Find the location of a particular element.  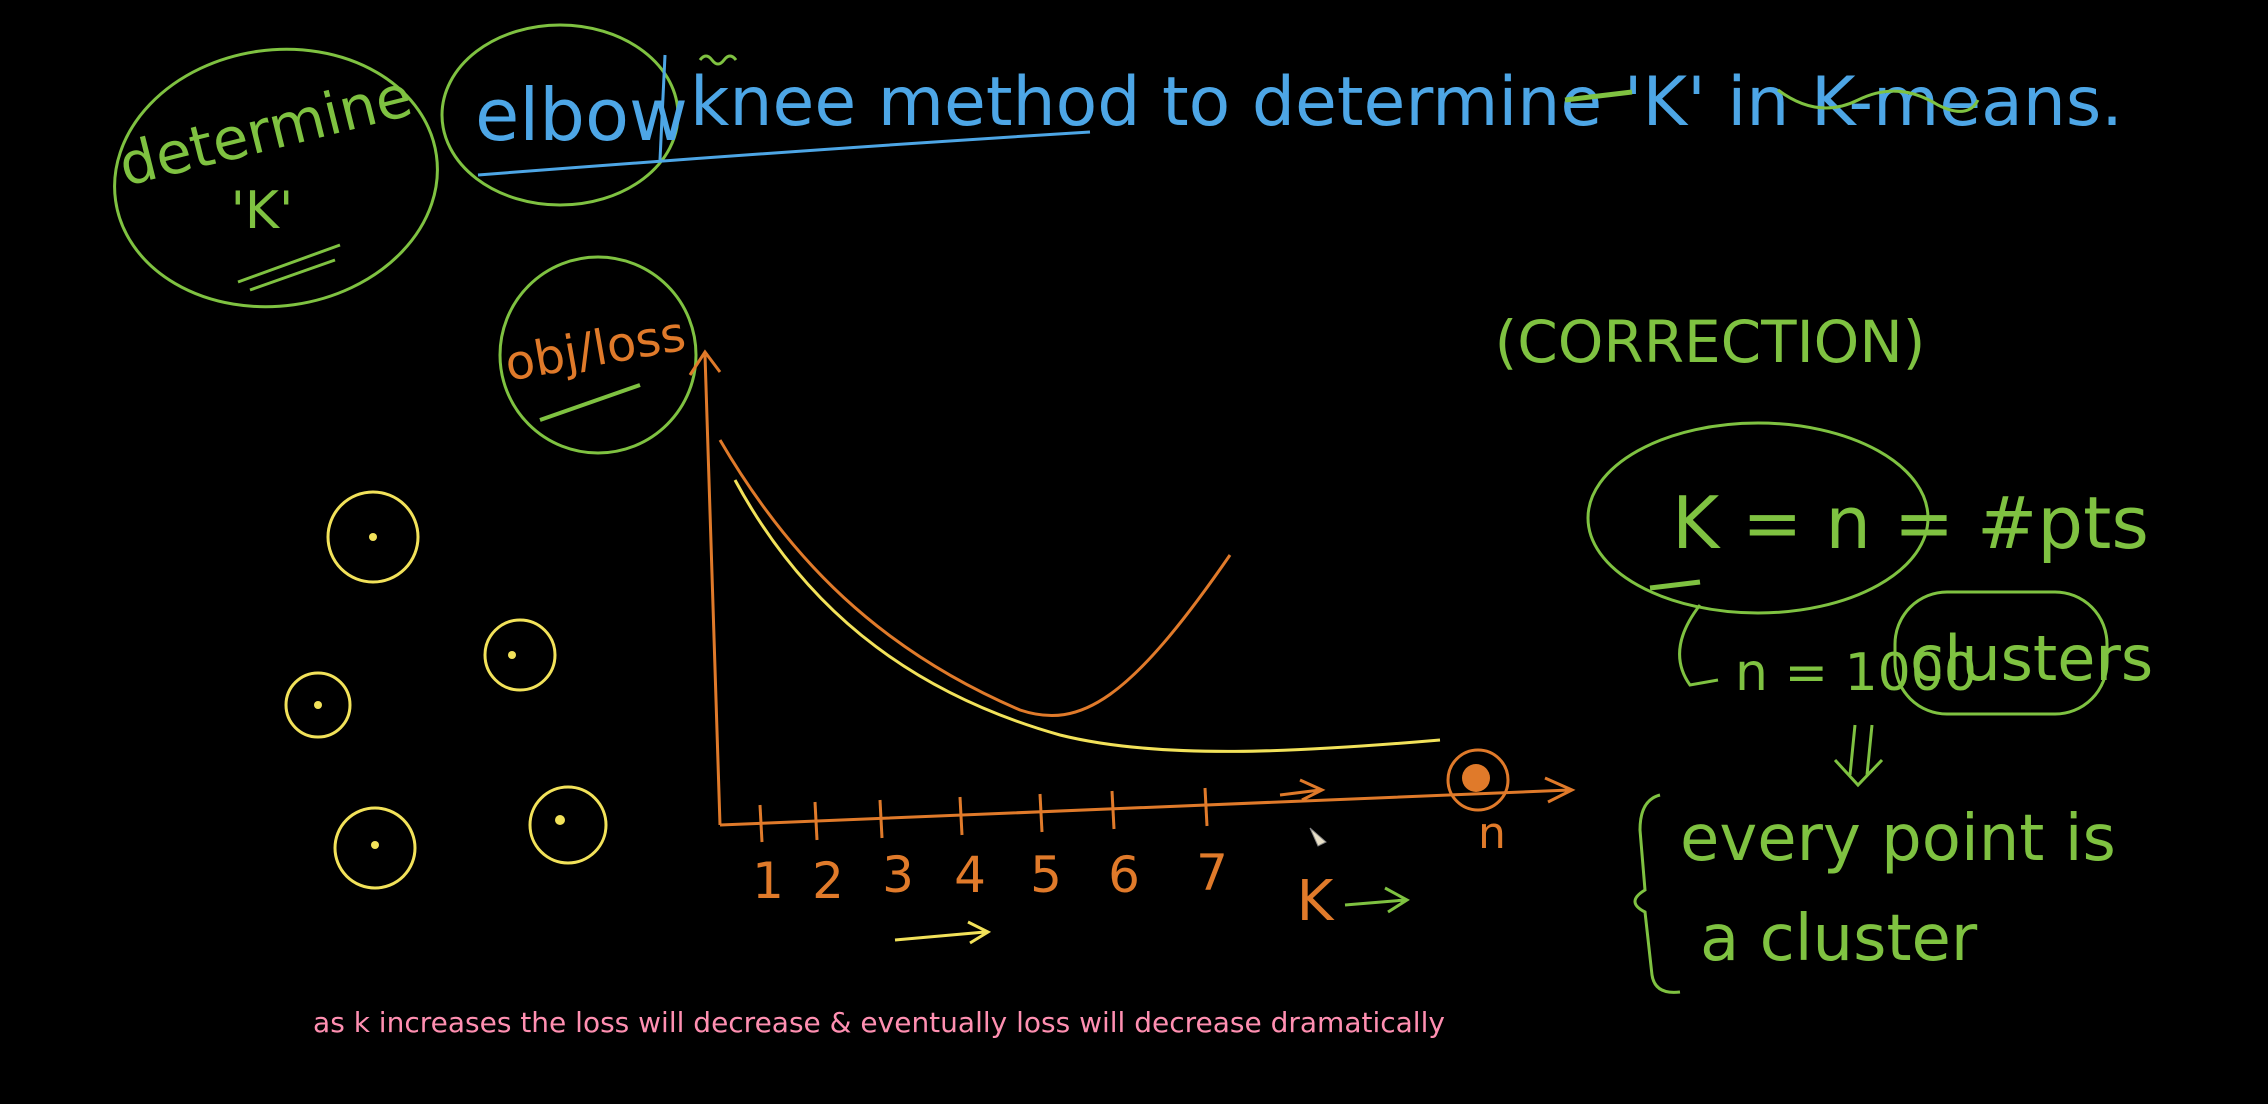

x-axis is located at coordinates (1147, 801).